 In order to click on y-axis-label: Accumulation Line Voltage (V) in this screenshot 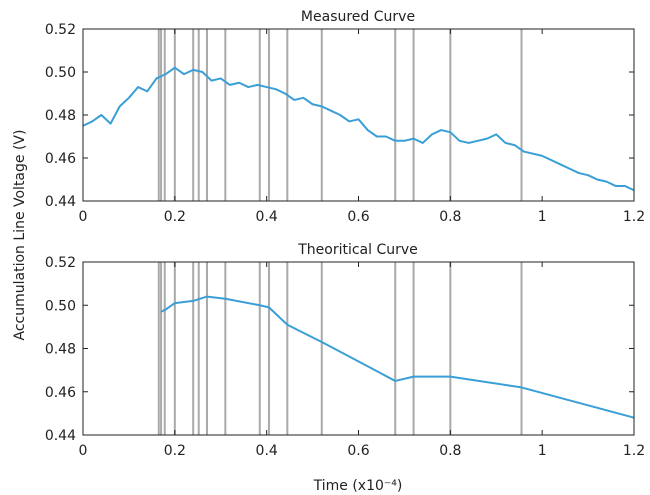, I will do `click(20, 235)`.